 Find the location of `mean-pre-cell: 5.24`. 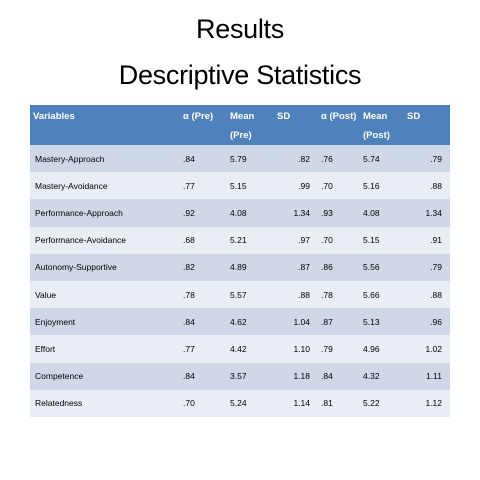

mean-pre-cell: 5.24 is located at coordinates (238, 403).